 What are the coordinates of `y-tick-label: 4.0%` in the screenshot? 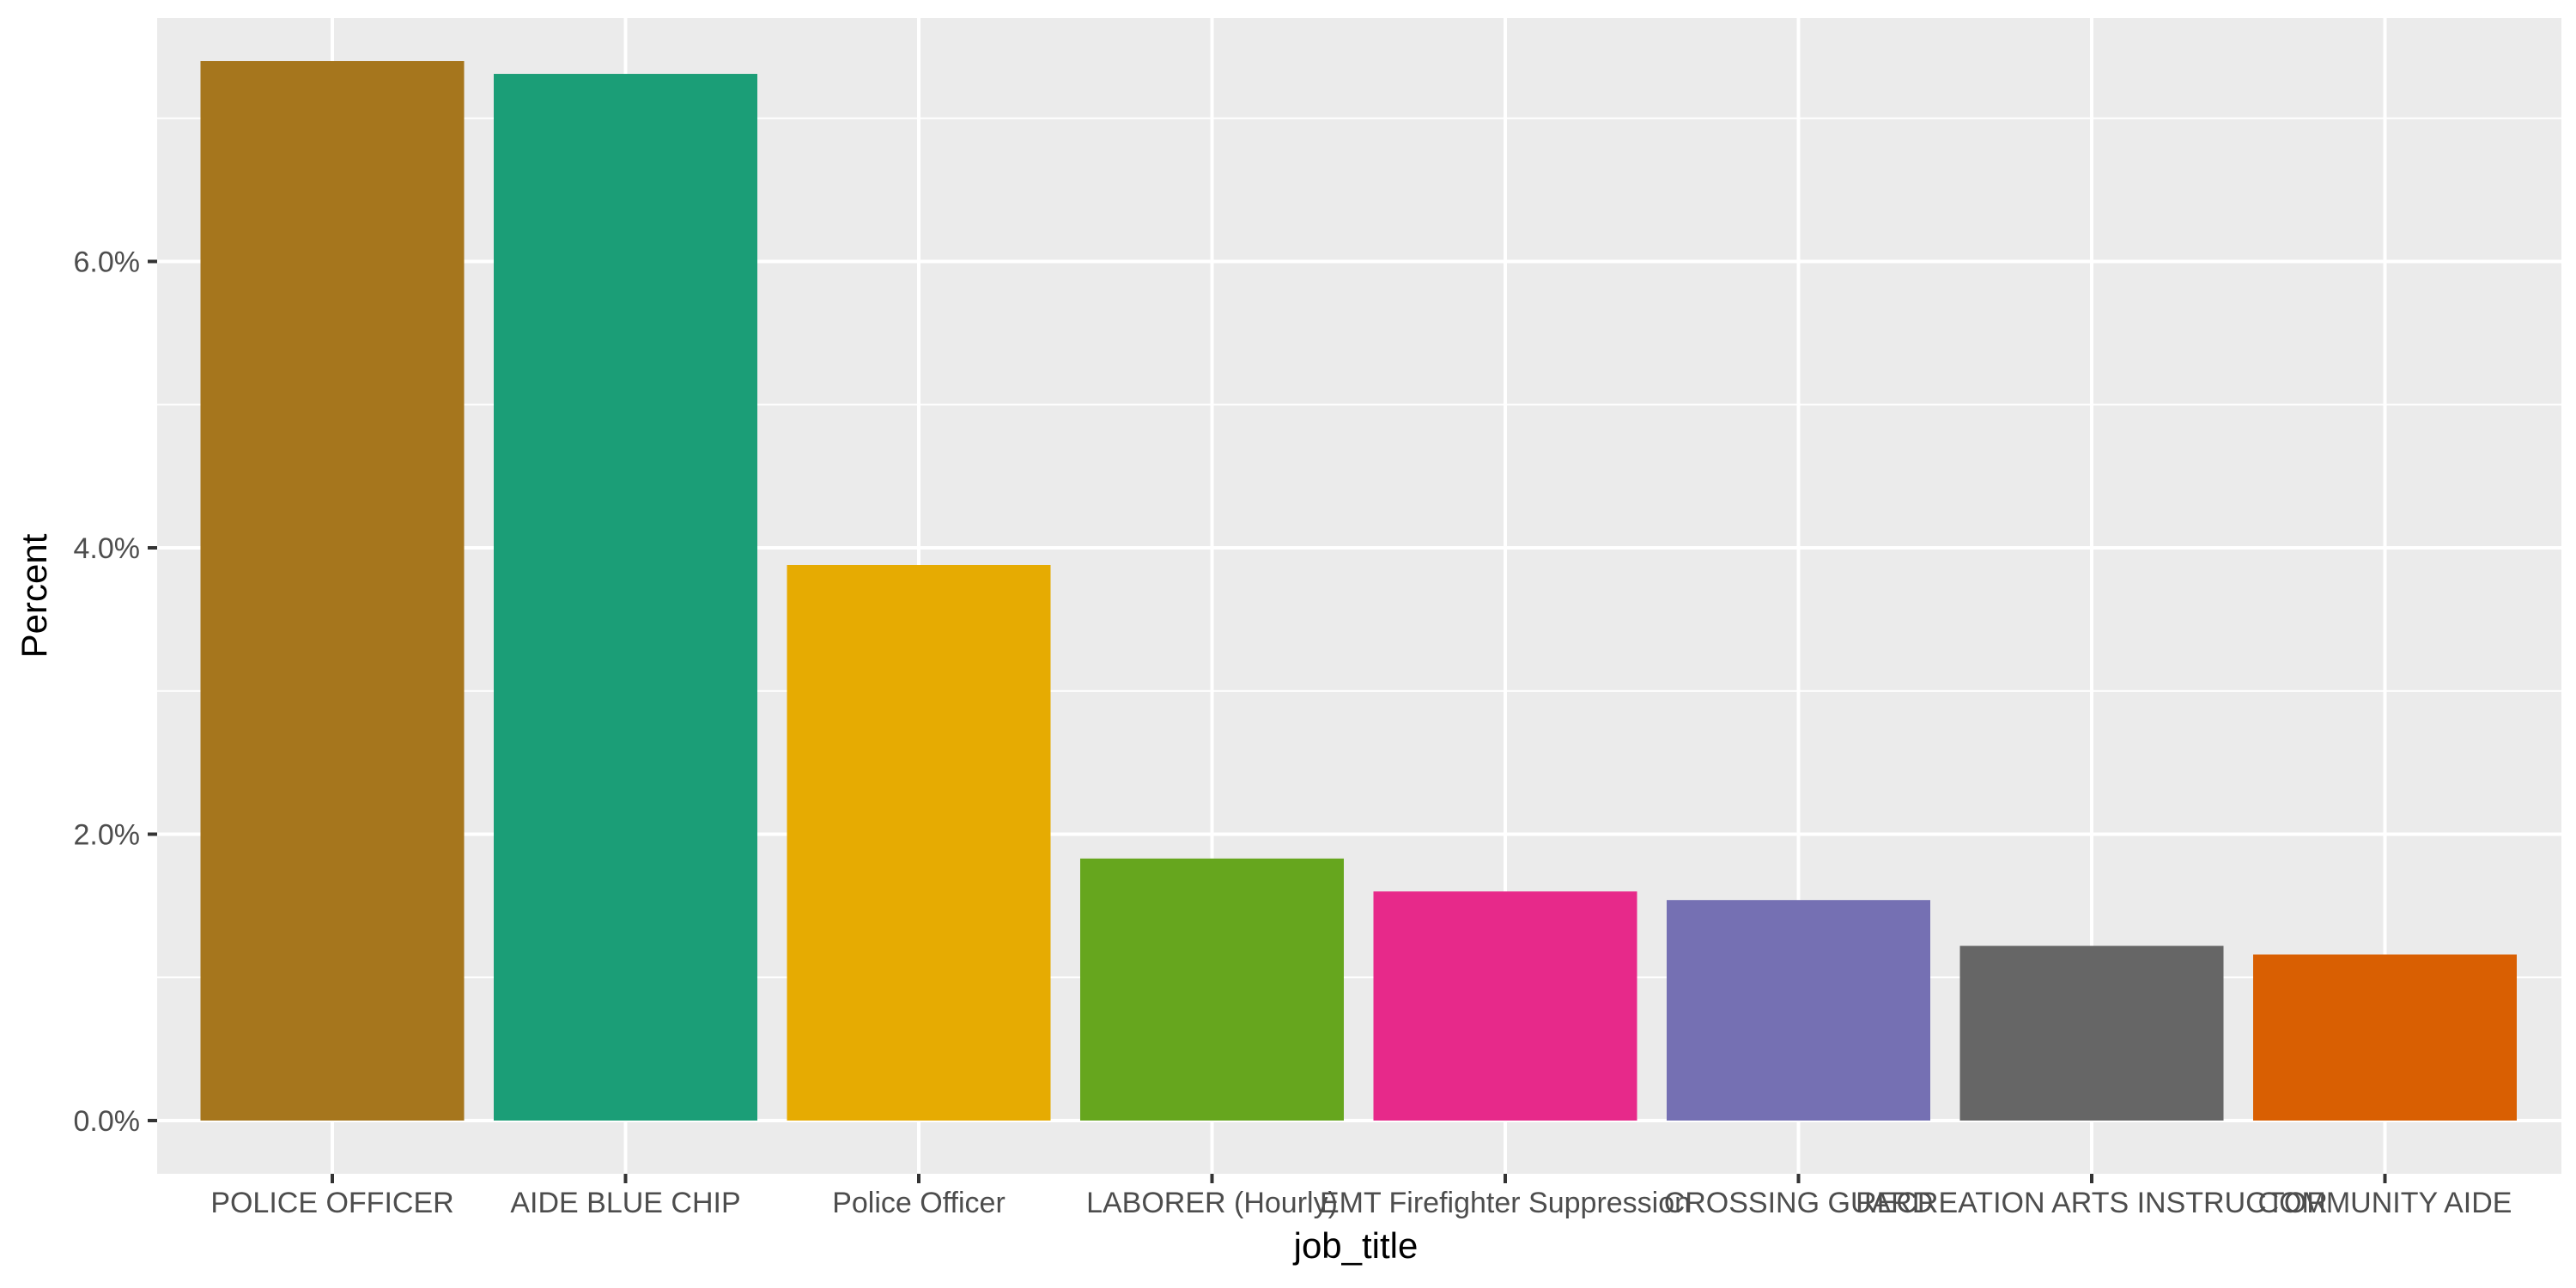 It's located at (107, 548).